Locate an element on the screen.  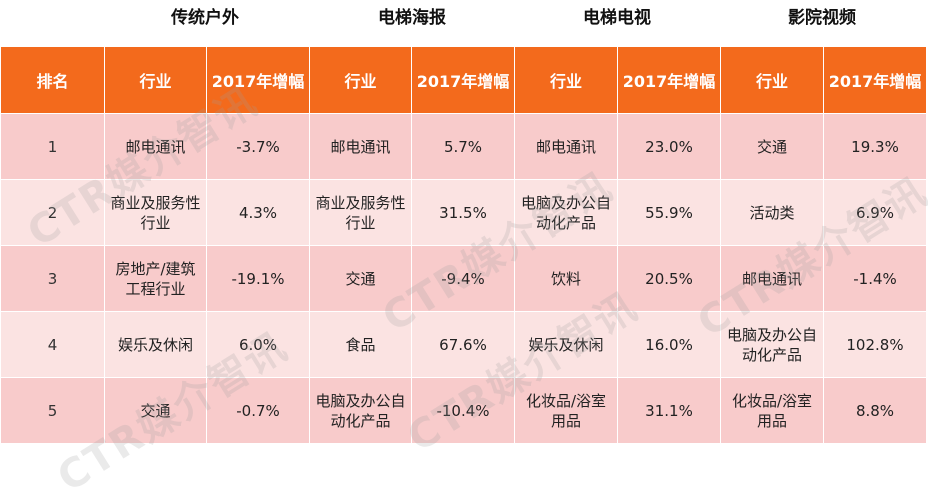
growth-cell: 31.5% is located at coordinates (463, 212).